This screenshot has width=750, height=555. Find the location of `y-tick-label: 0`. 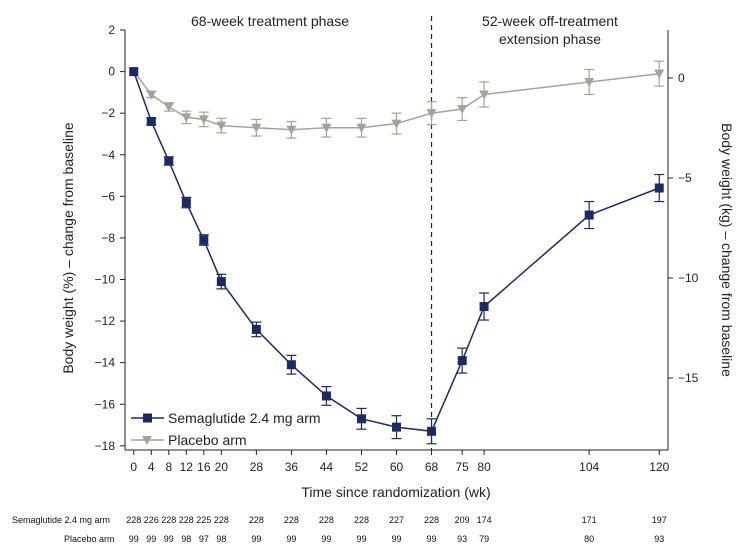

y-tick-label: 0 is located at coordinates (111, 72).